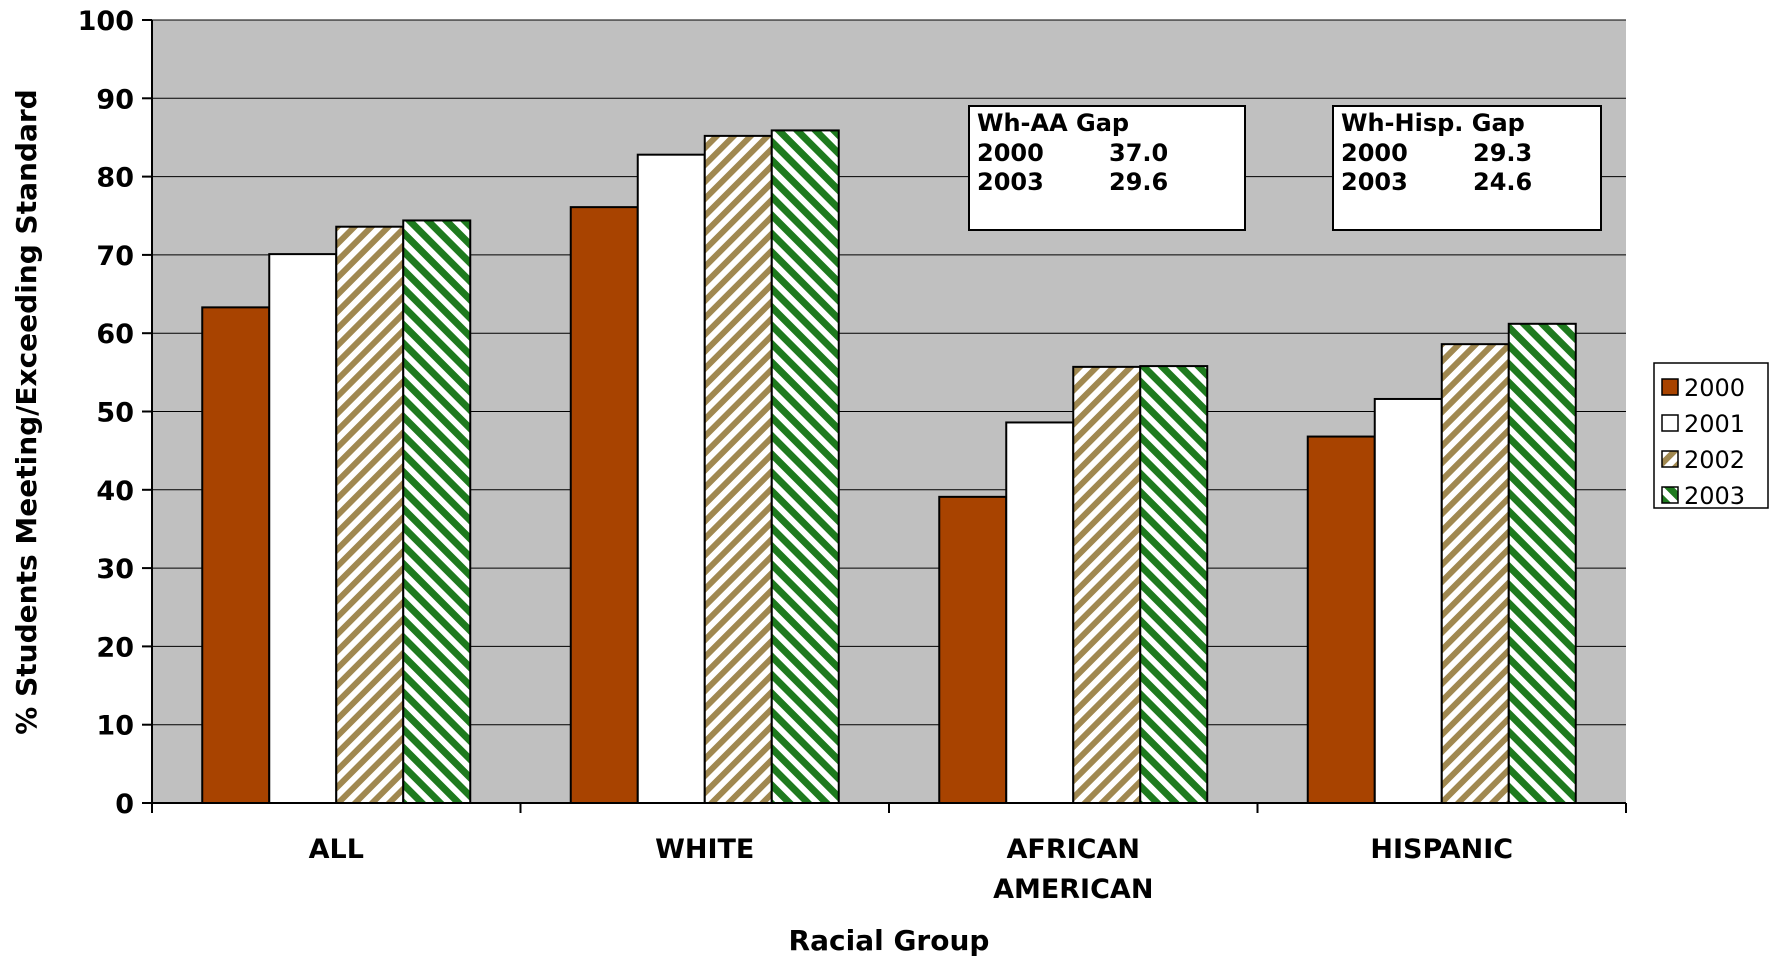  What do you see at coordinates (1138, 153) in the screenshot?
I see `gap-box-value: 37.0` at bounding box center [1138, 153].